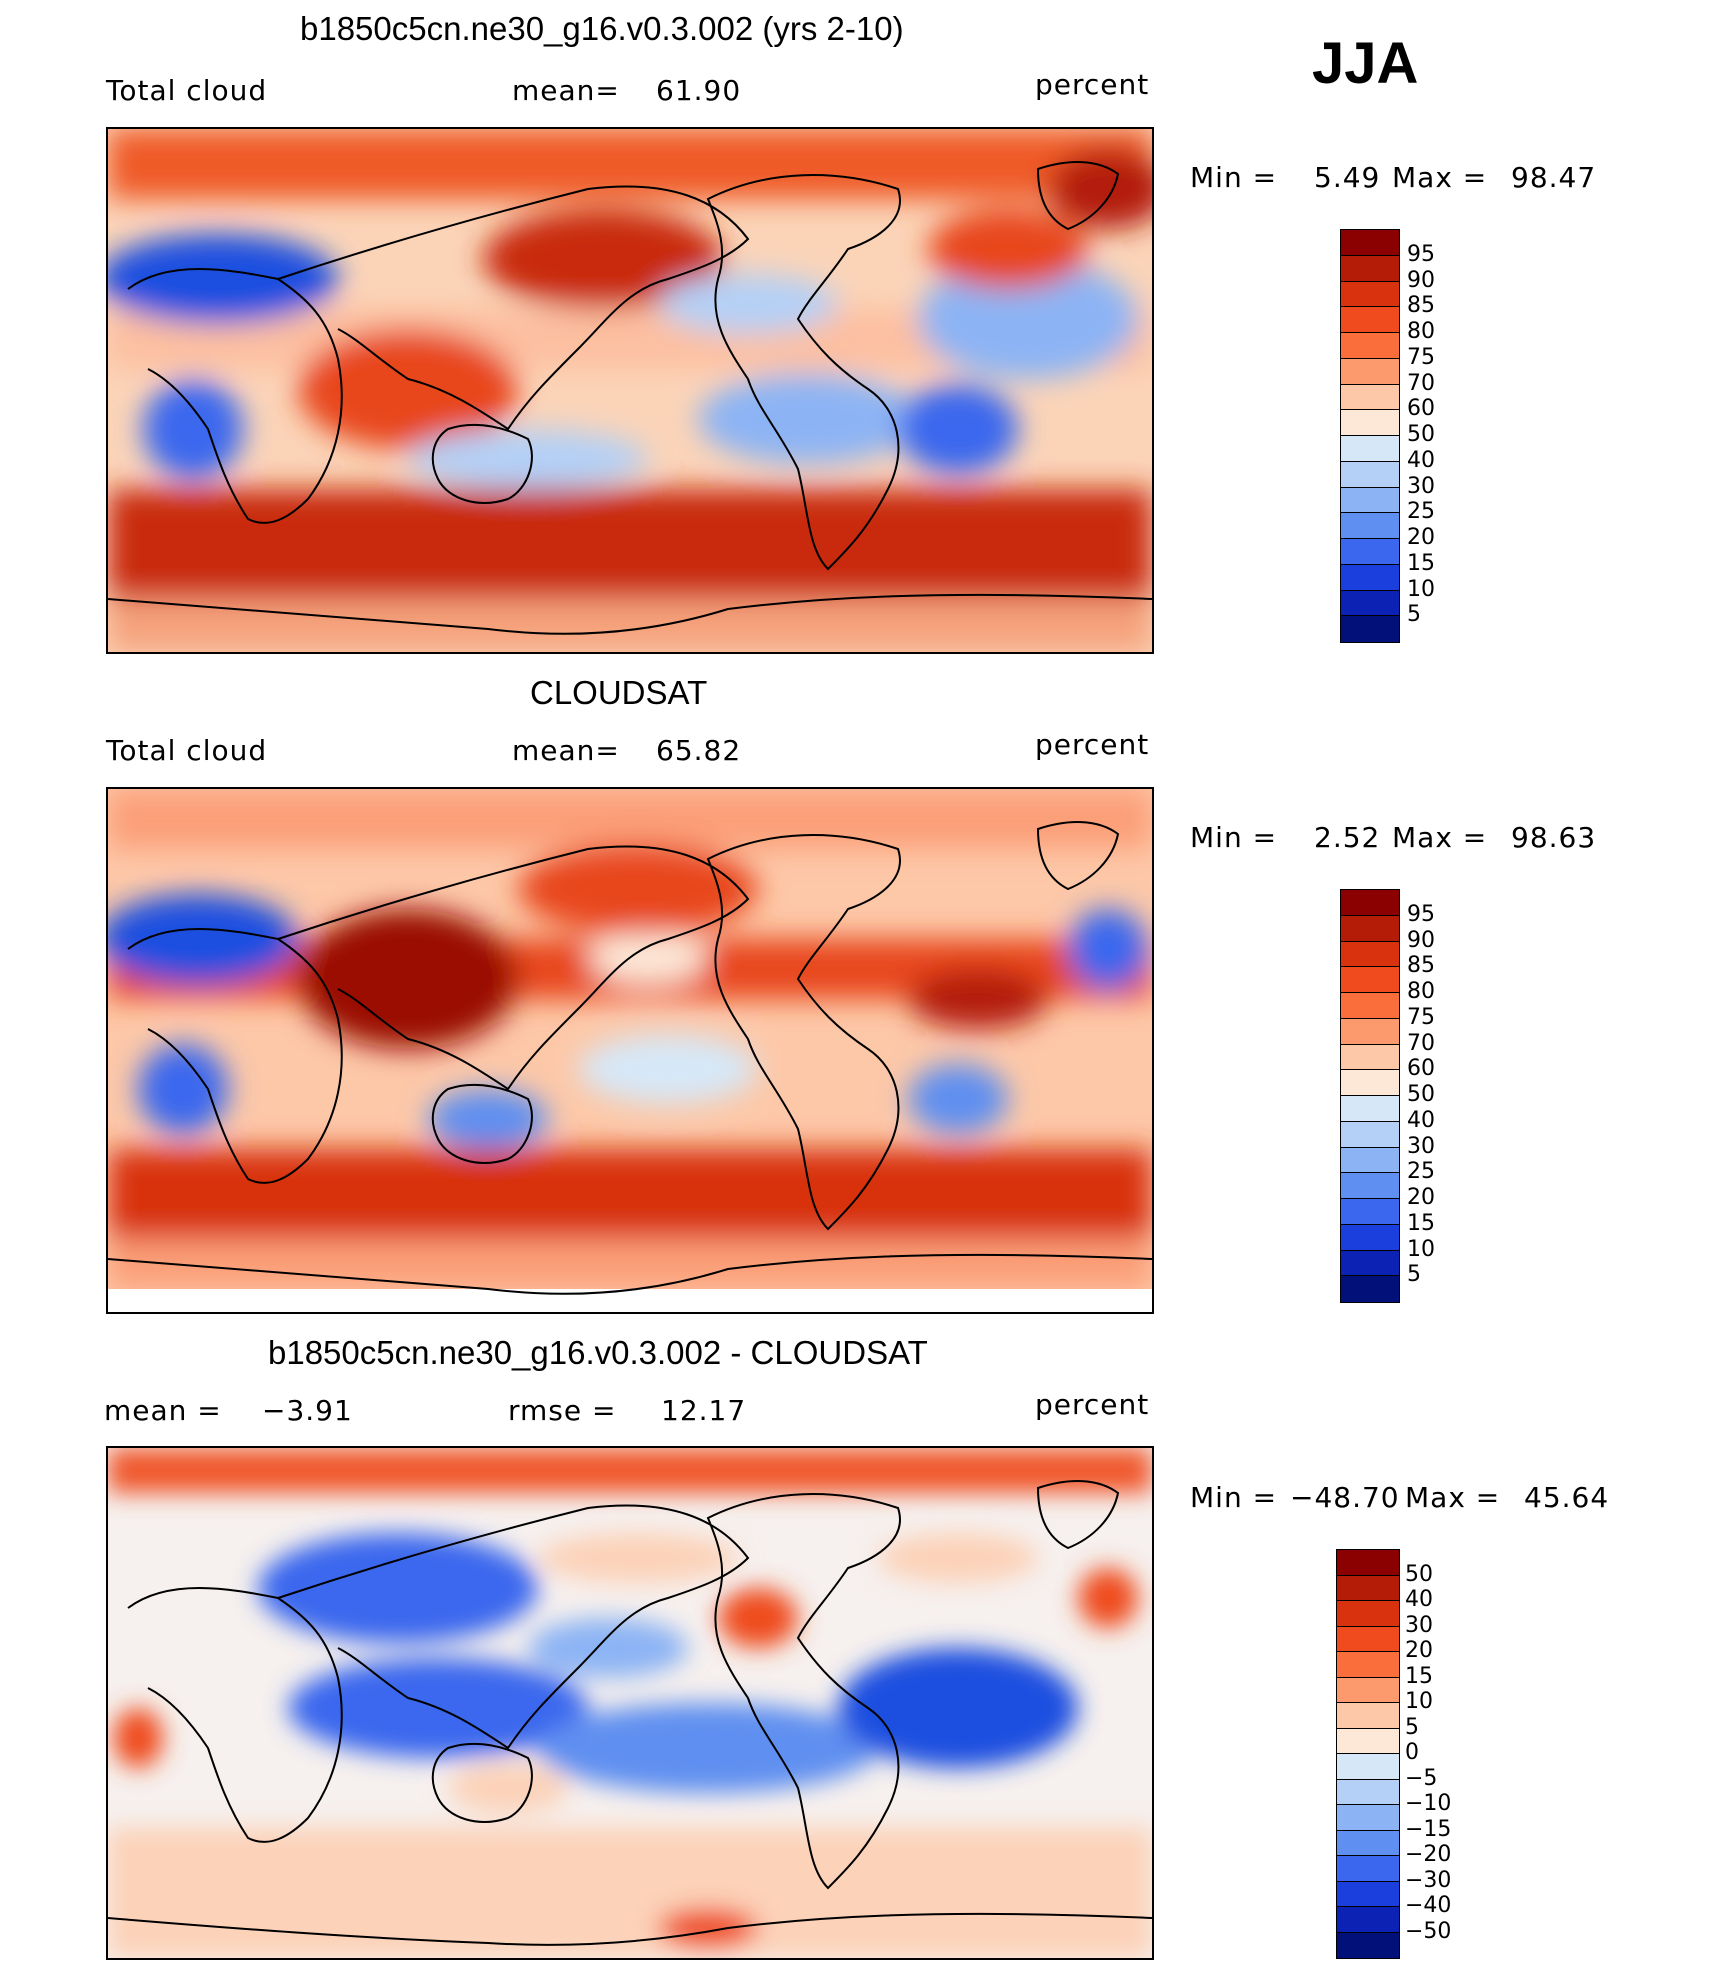  Describe the element at coordinates (619, 692) in the screenshot. I see `panel-title: CLOUDSAT` at that location.